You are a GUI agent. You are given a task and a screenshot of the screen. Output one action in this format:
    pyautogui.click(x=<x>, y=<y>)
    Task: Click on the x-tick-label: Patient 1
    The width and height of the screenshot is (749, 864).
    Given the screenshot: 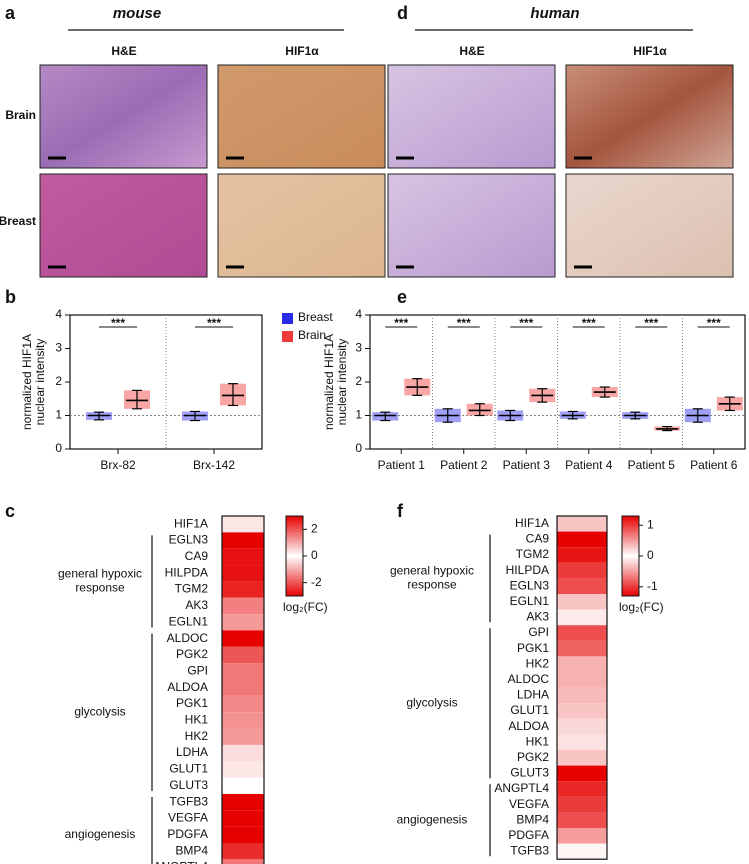 What is the action you would take?
    pyautogui.click(x=402, y=465)
    